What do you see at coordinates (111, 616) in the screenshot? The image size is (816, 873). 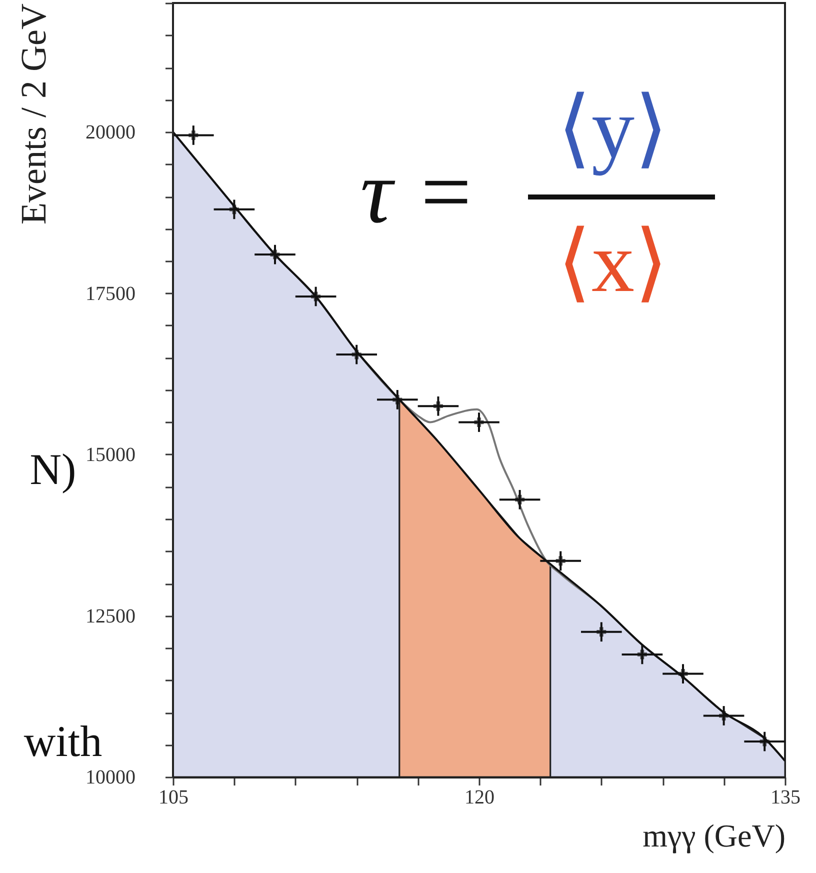 I see `y-tick-label: 12500` at bounding box center [111, 616].